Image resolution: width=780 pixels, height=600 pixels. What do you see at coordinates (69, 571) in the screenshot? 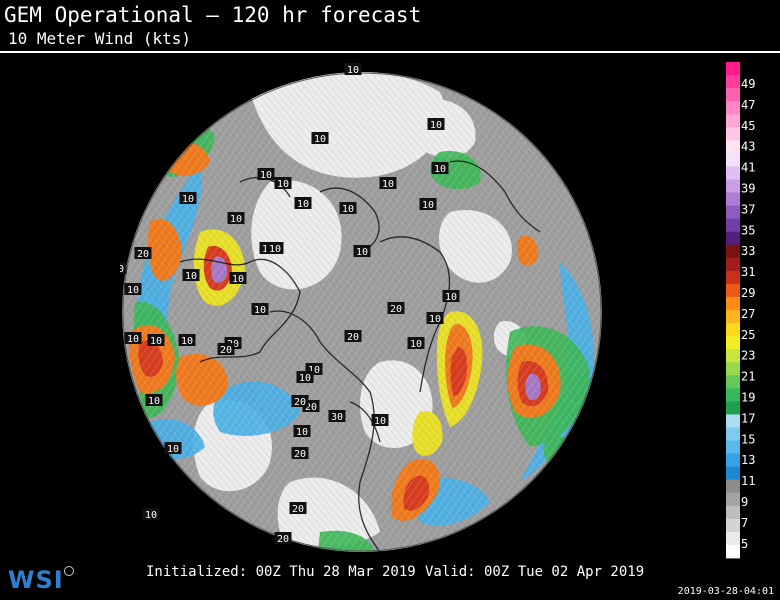
I see `logo-mark-icon` at bounding box center [69, 571].